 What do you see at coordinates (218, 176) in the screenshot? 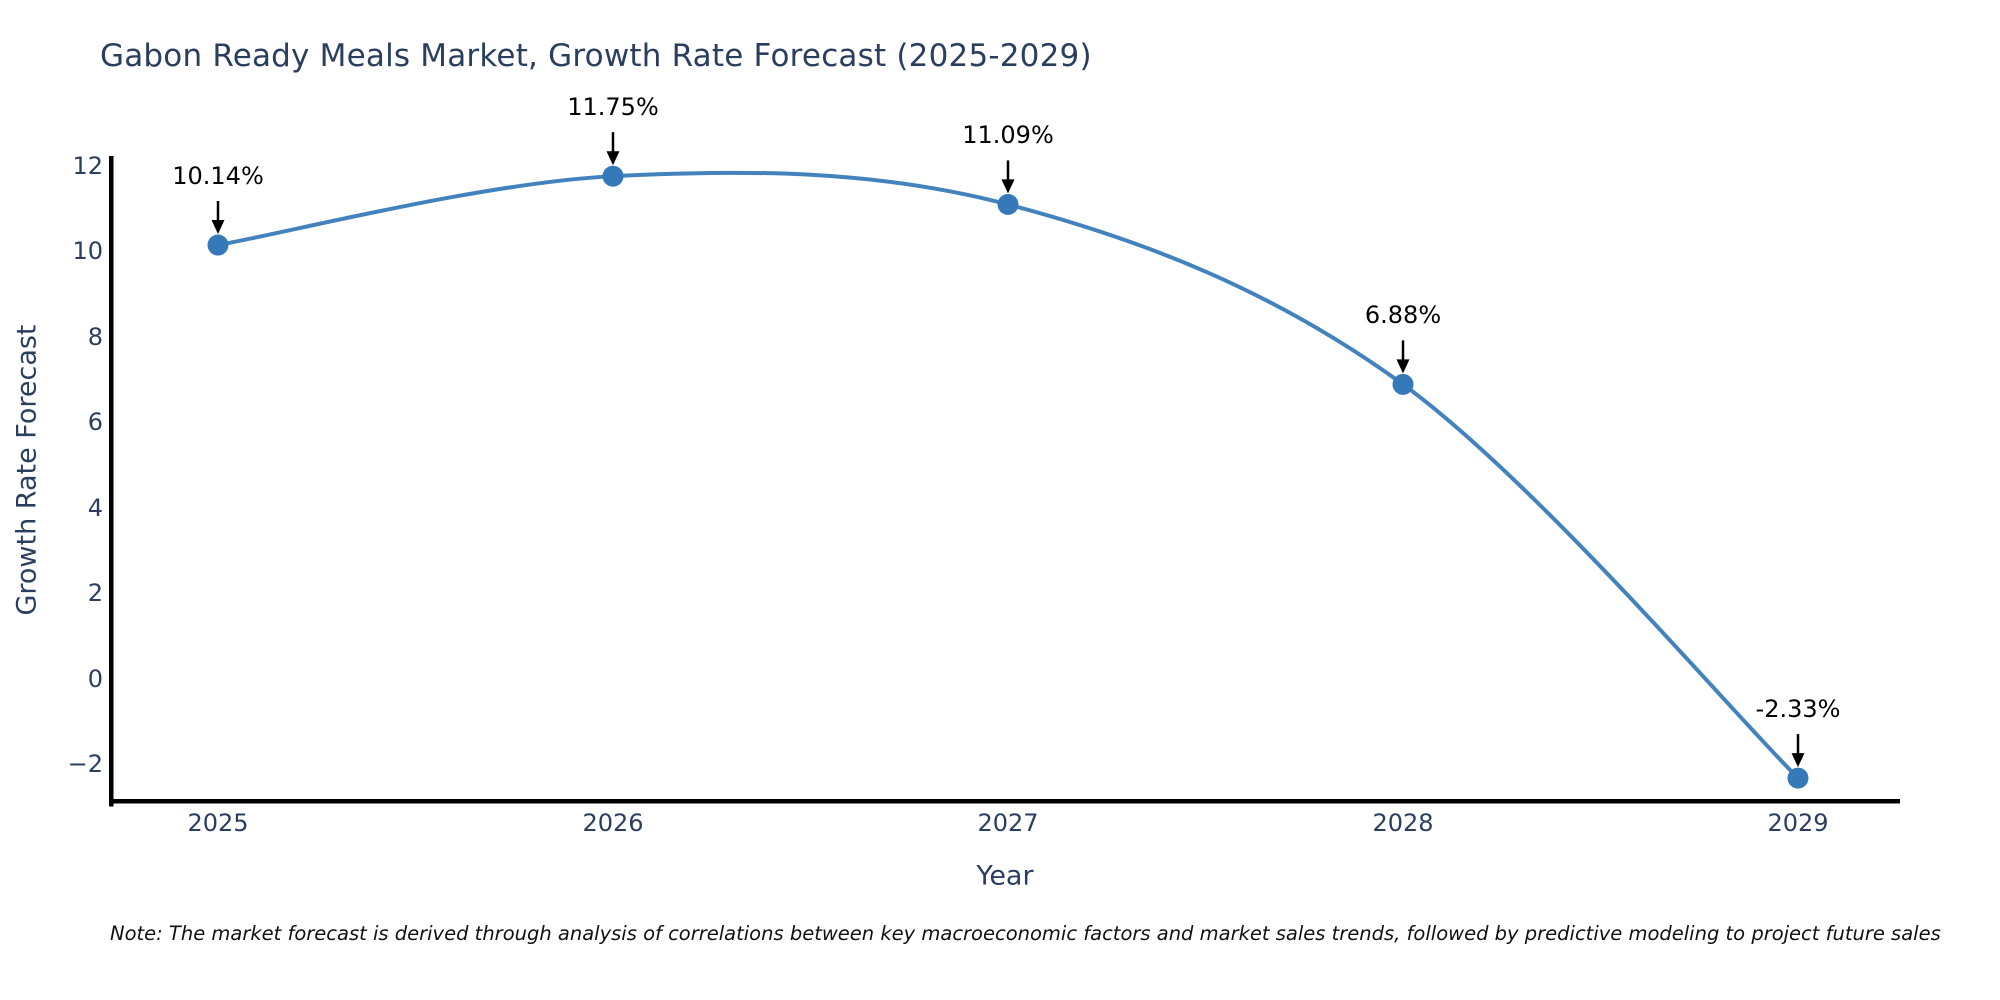
I see `annotation-label-2025: 10.14%` at bounding box center [218, 176].